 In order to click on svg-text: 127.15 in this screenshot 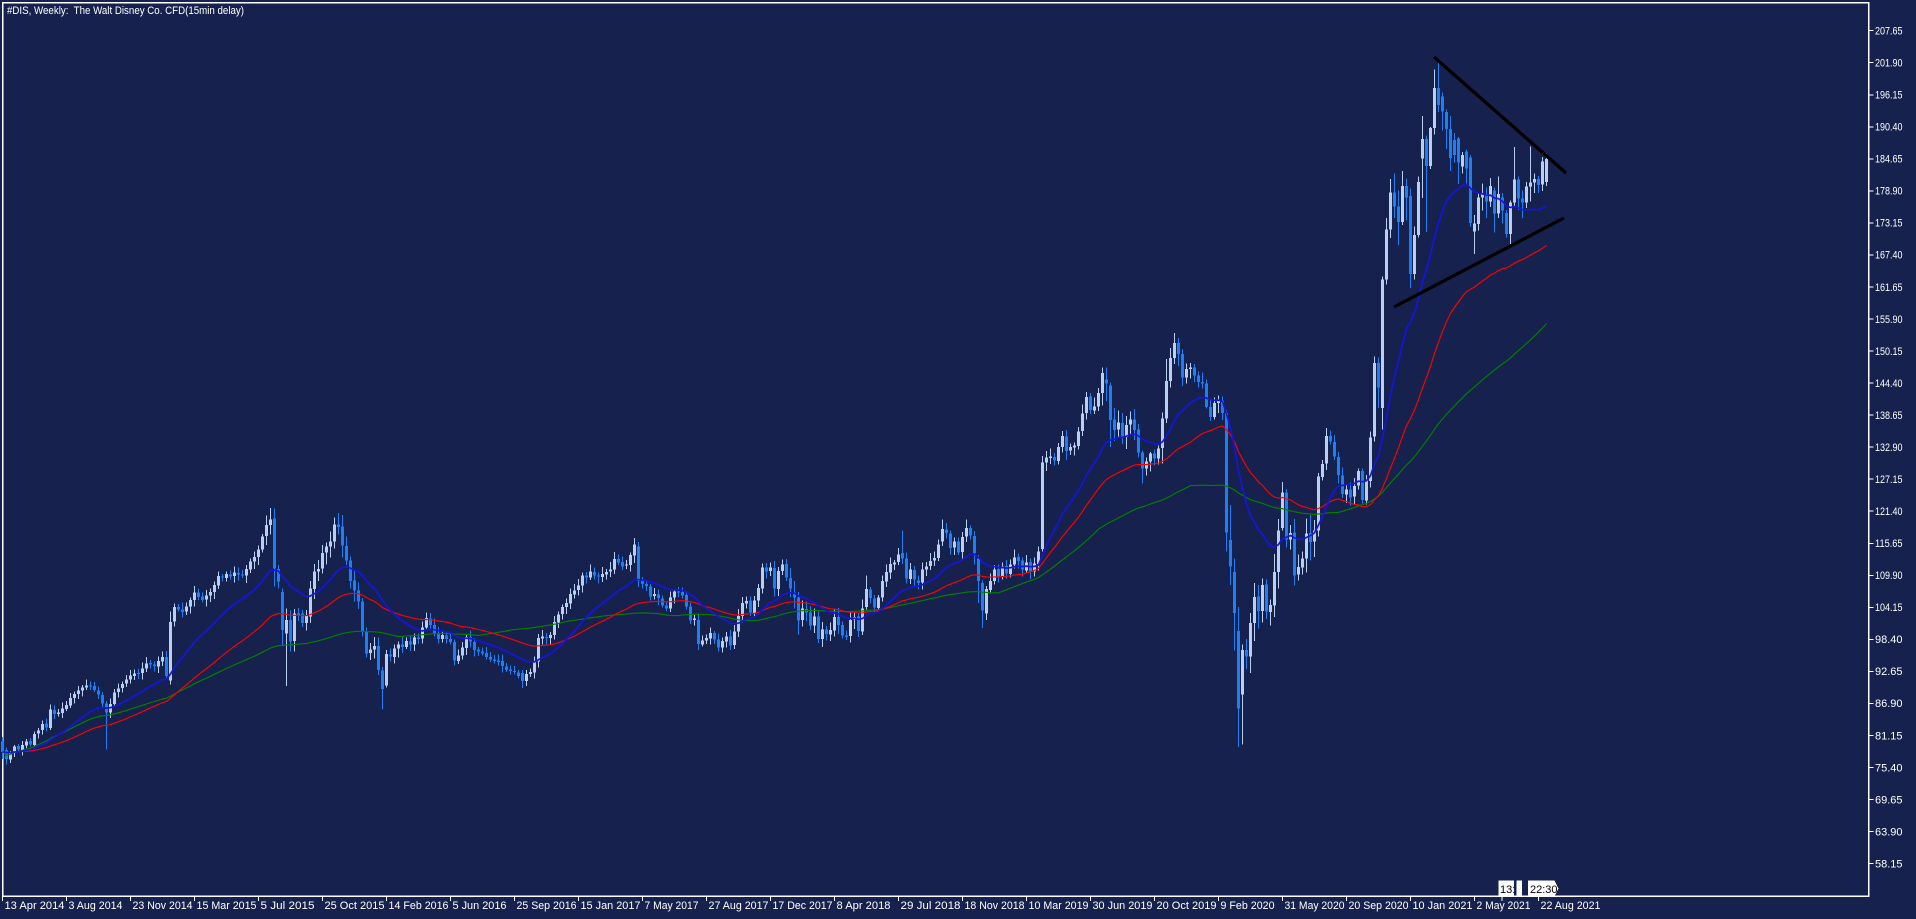, I will do `click(1889, 480)`.